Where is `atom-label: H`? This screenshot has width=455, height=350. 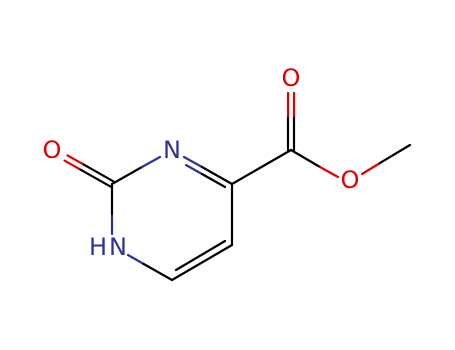 atom-label: H is located at coordinates (98, 247).